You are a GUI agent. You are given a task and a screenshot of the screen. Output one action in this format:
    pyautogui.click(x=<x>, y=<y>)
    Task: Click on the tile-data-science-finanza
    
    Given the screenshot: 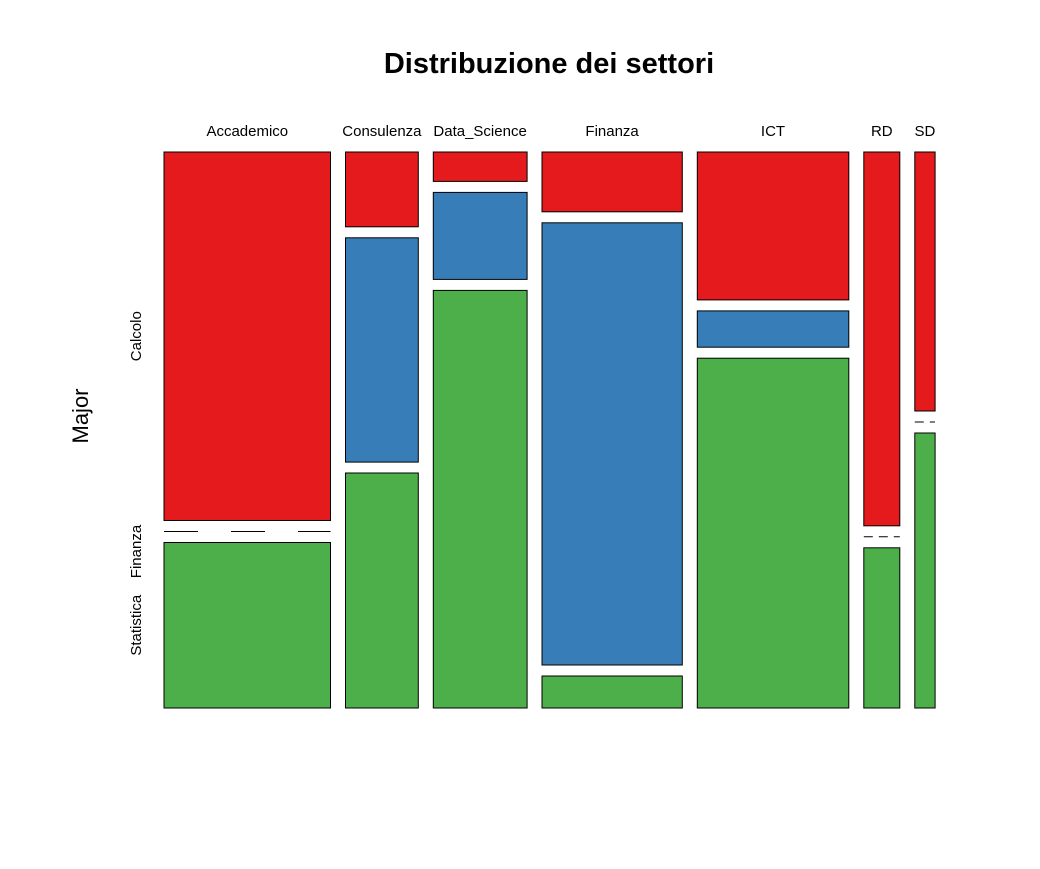 What is the action you would take?
    pyautogui.click(x=480, y=235)
    